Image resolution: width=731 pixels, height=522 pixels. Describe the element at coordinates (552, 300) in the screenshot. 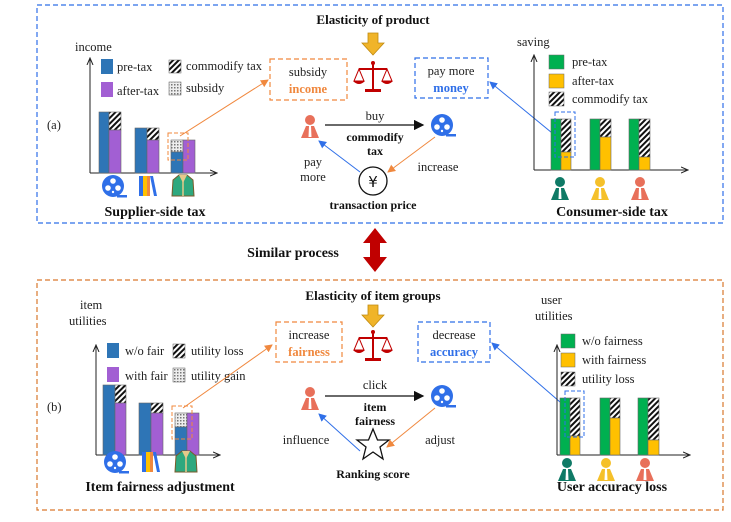

I see `y-axis-label: user` at that location.